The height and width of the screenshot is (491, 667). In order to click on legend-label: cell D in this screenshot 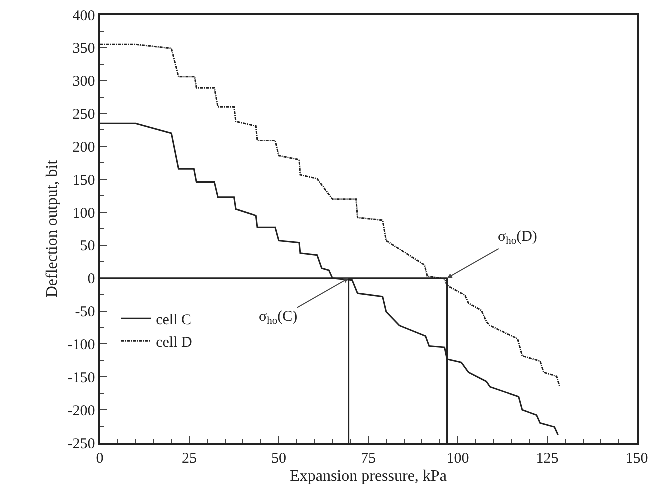, I will do `click(174, 343)`.